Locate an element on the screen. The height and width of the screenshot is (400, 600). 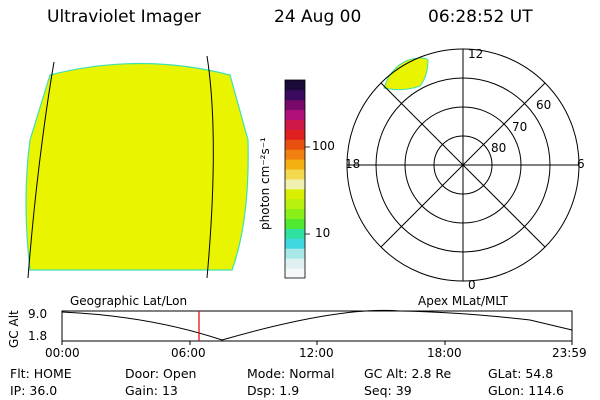
colorbar-label-10: 10 is located at coordinates (323, 233).